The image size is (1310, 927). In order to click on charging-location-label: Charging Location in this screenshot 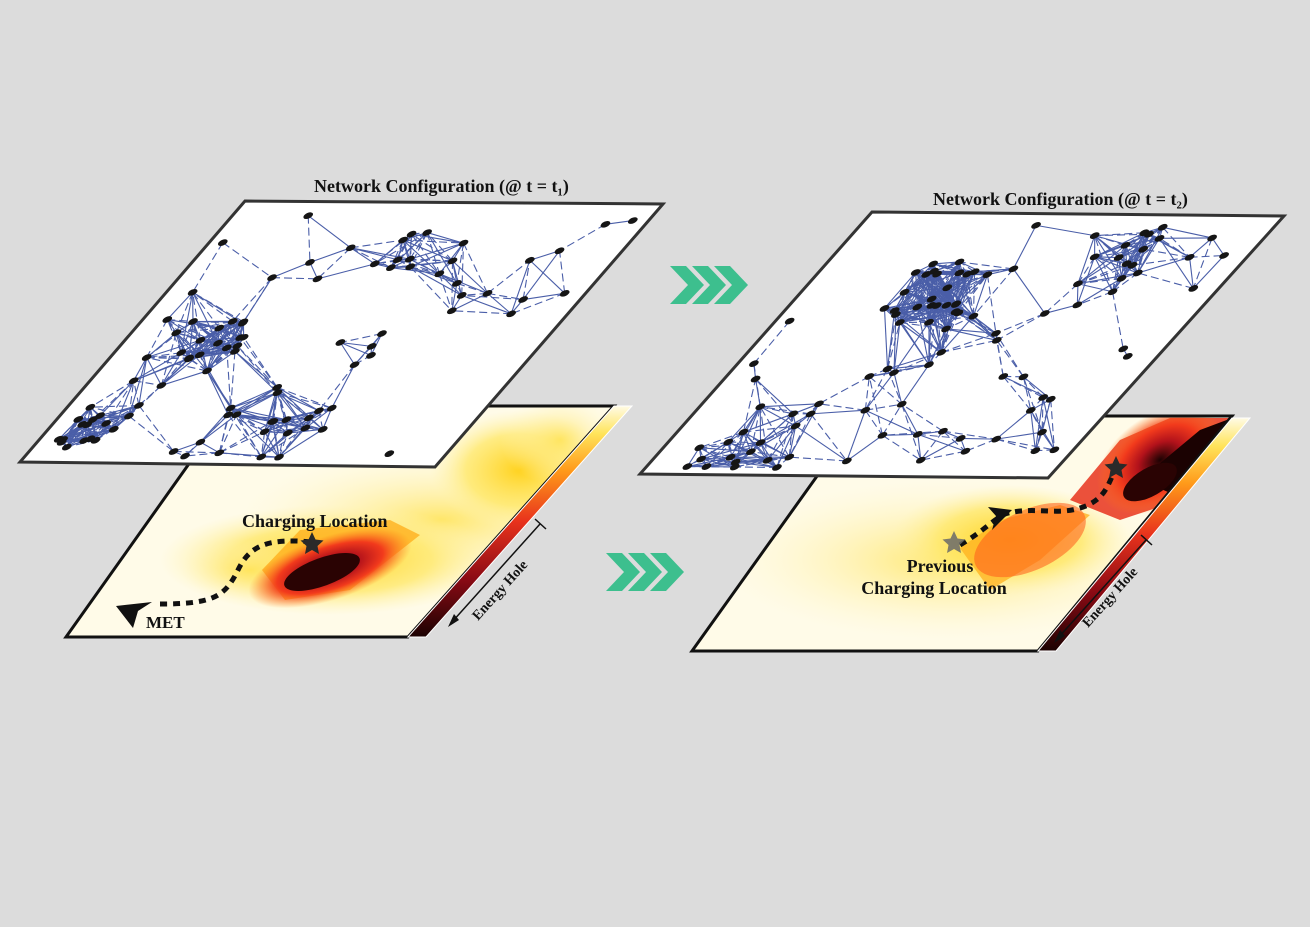, I will do `click(315, 521)`.